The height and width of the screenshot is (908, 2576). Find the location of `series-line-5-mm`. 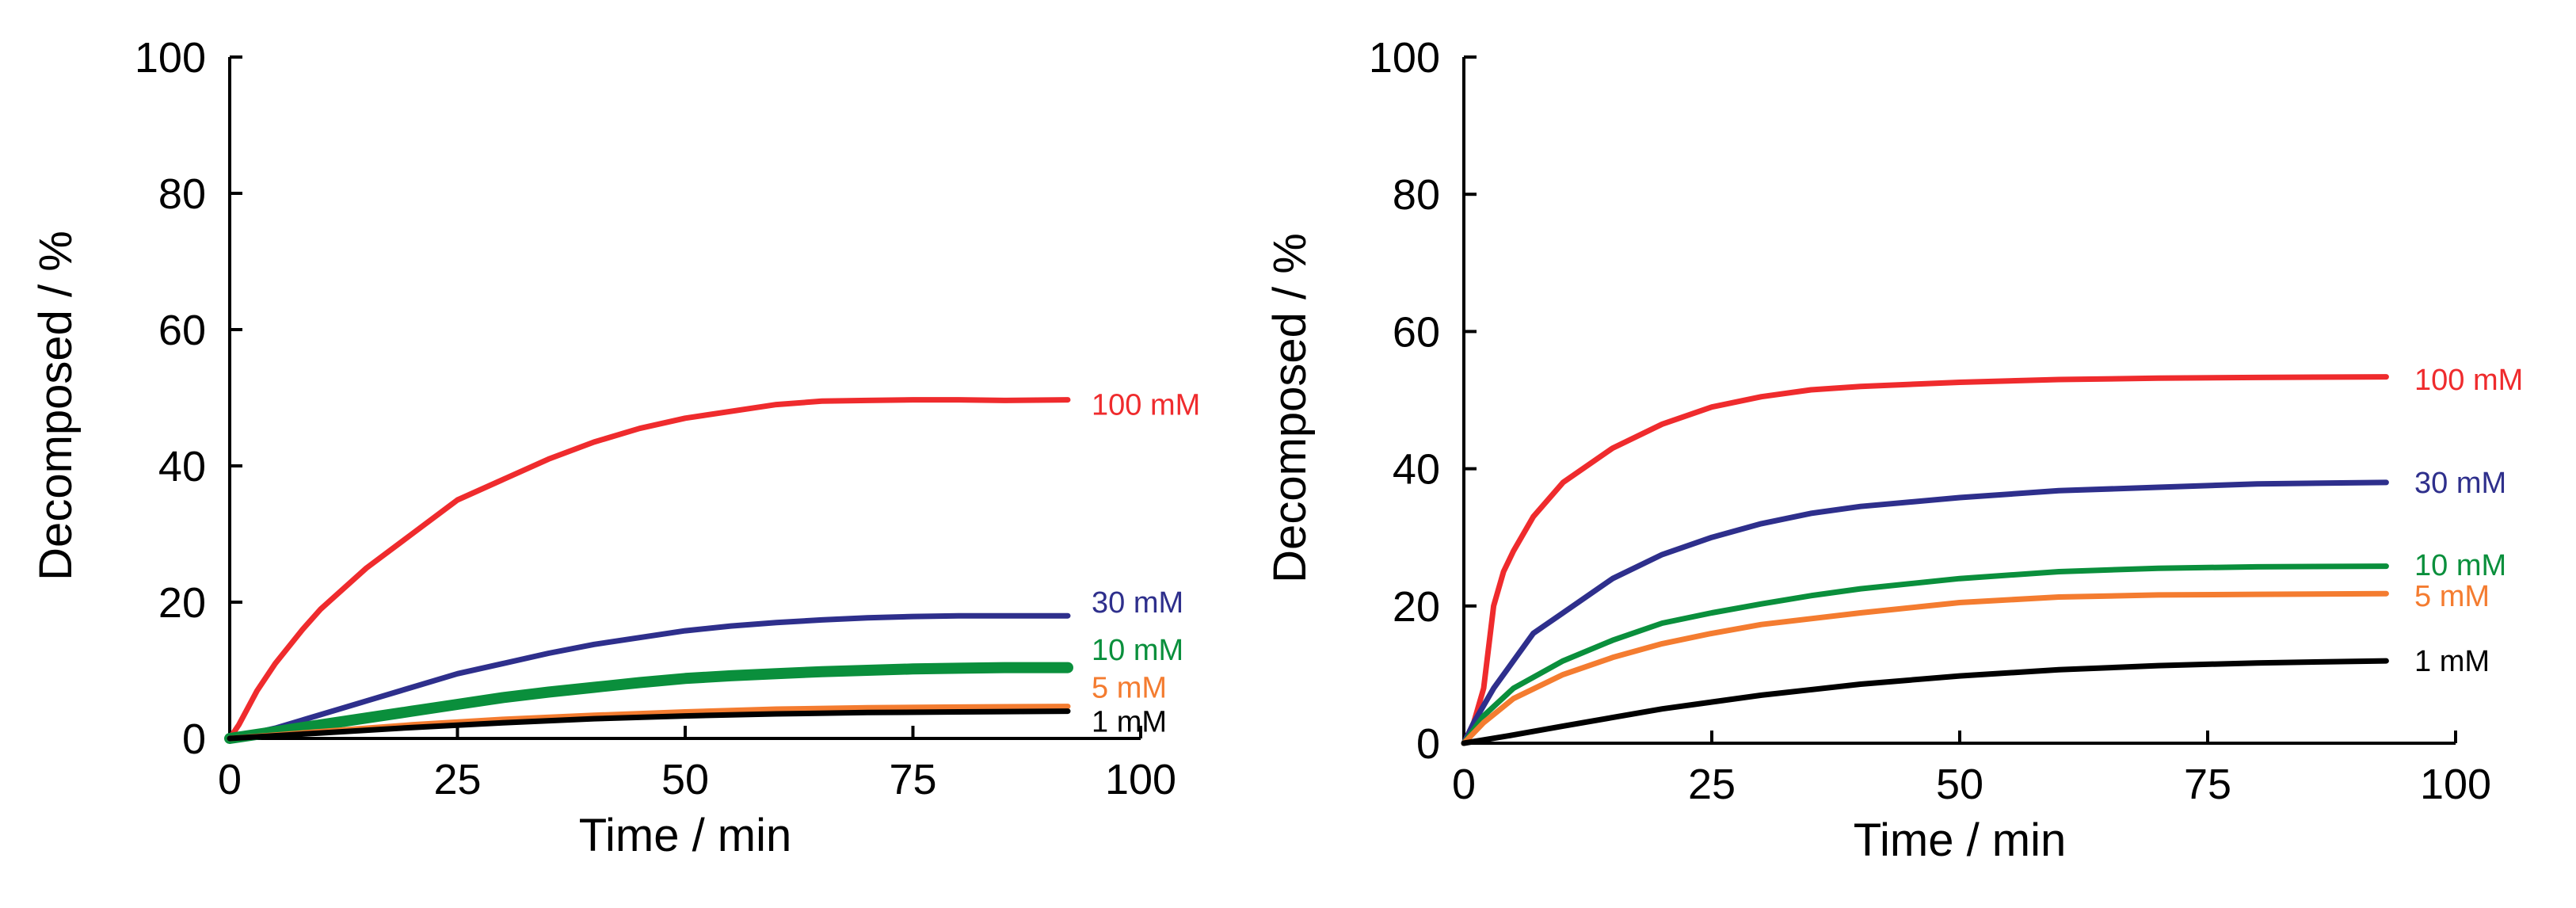

series-line-5-mm is located at coordinates (1925, 668).